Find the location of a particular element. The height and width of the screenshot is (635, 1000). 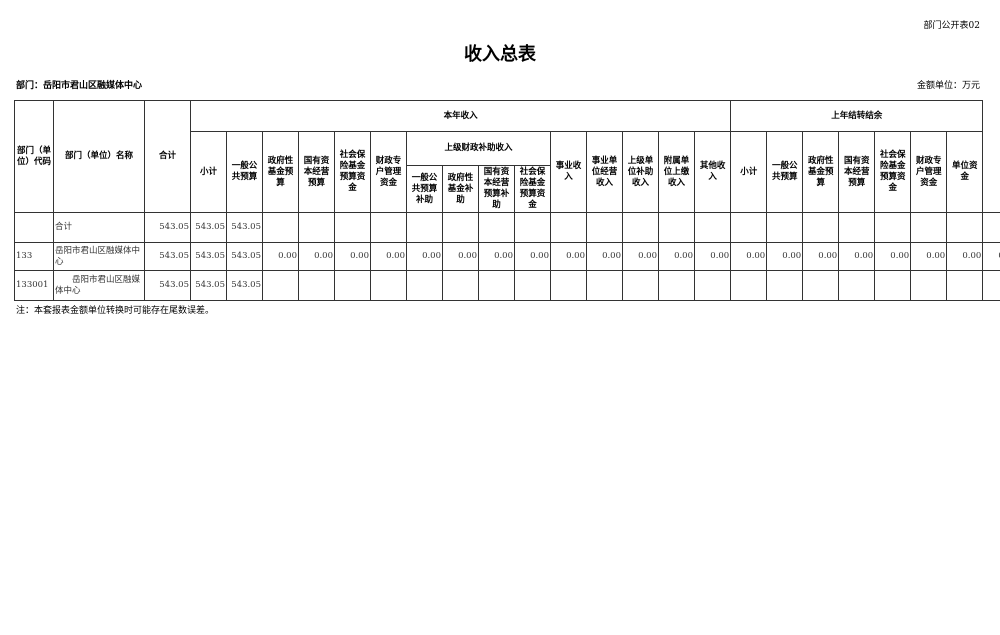

department-label: 部门：岳阳市君山区融媒体中心 is located at coordinates (79, 86).